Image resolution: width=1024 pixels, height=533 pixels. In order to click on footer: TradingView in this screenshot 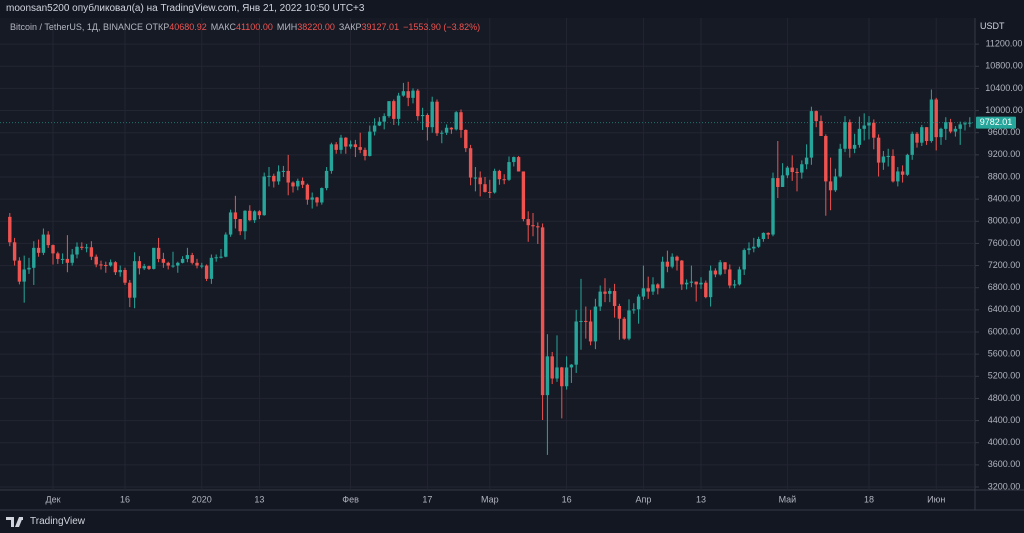, I will do `click(45, 521)`.